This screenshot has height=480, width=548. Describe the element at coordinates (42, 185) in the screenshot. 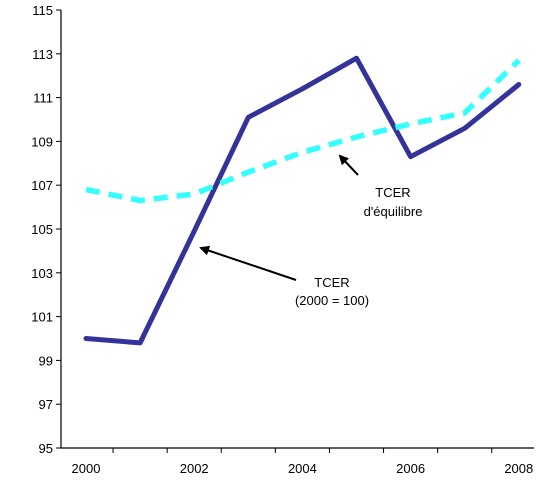

I see `y-tick-label: 107` at that location.